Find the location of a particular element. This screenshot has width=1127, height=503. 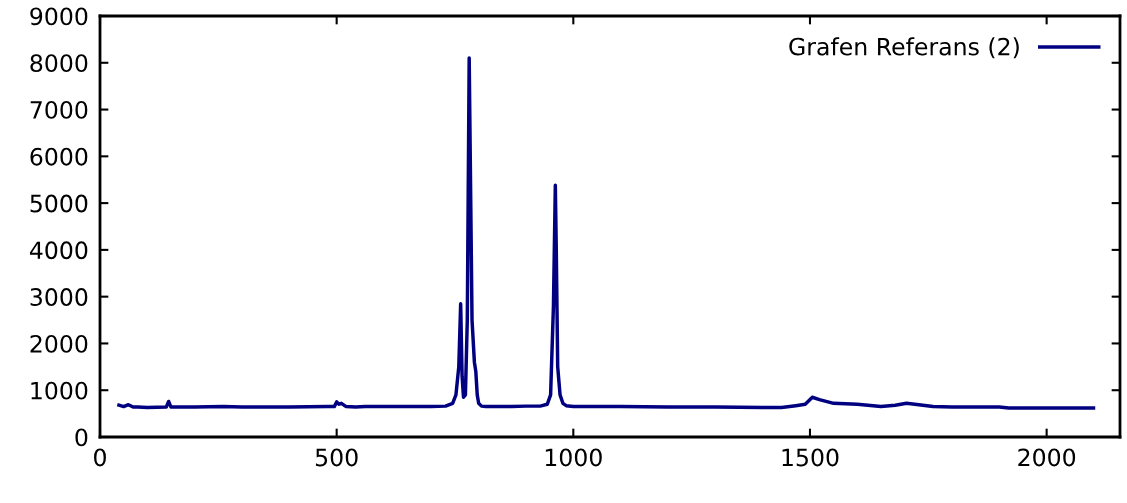

y-tick-label: 2000 is located at coordinates (59, 343).